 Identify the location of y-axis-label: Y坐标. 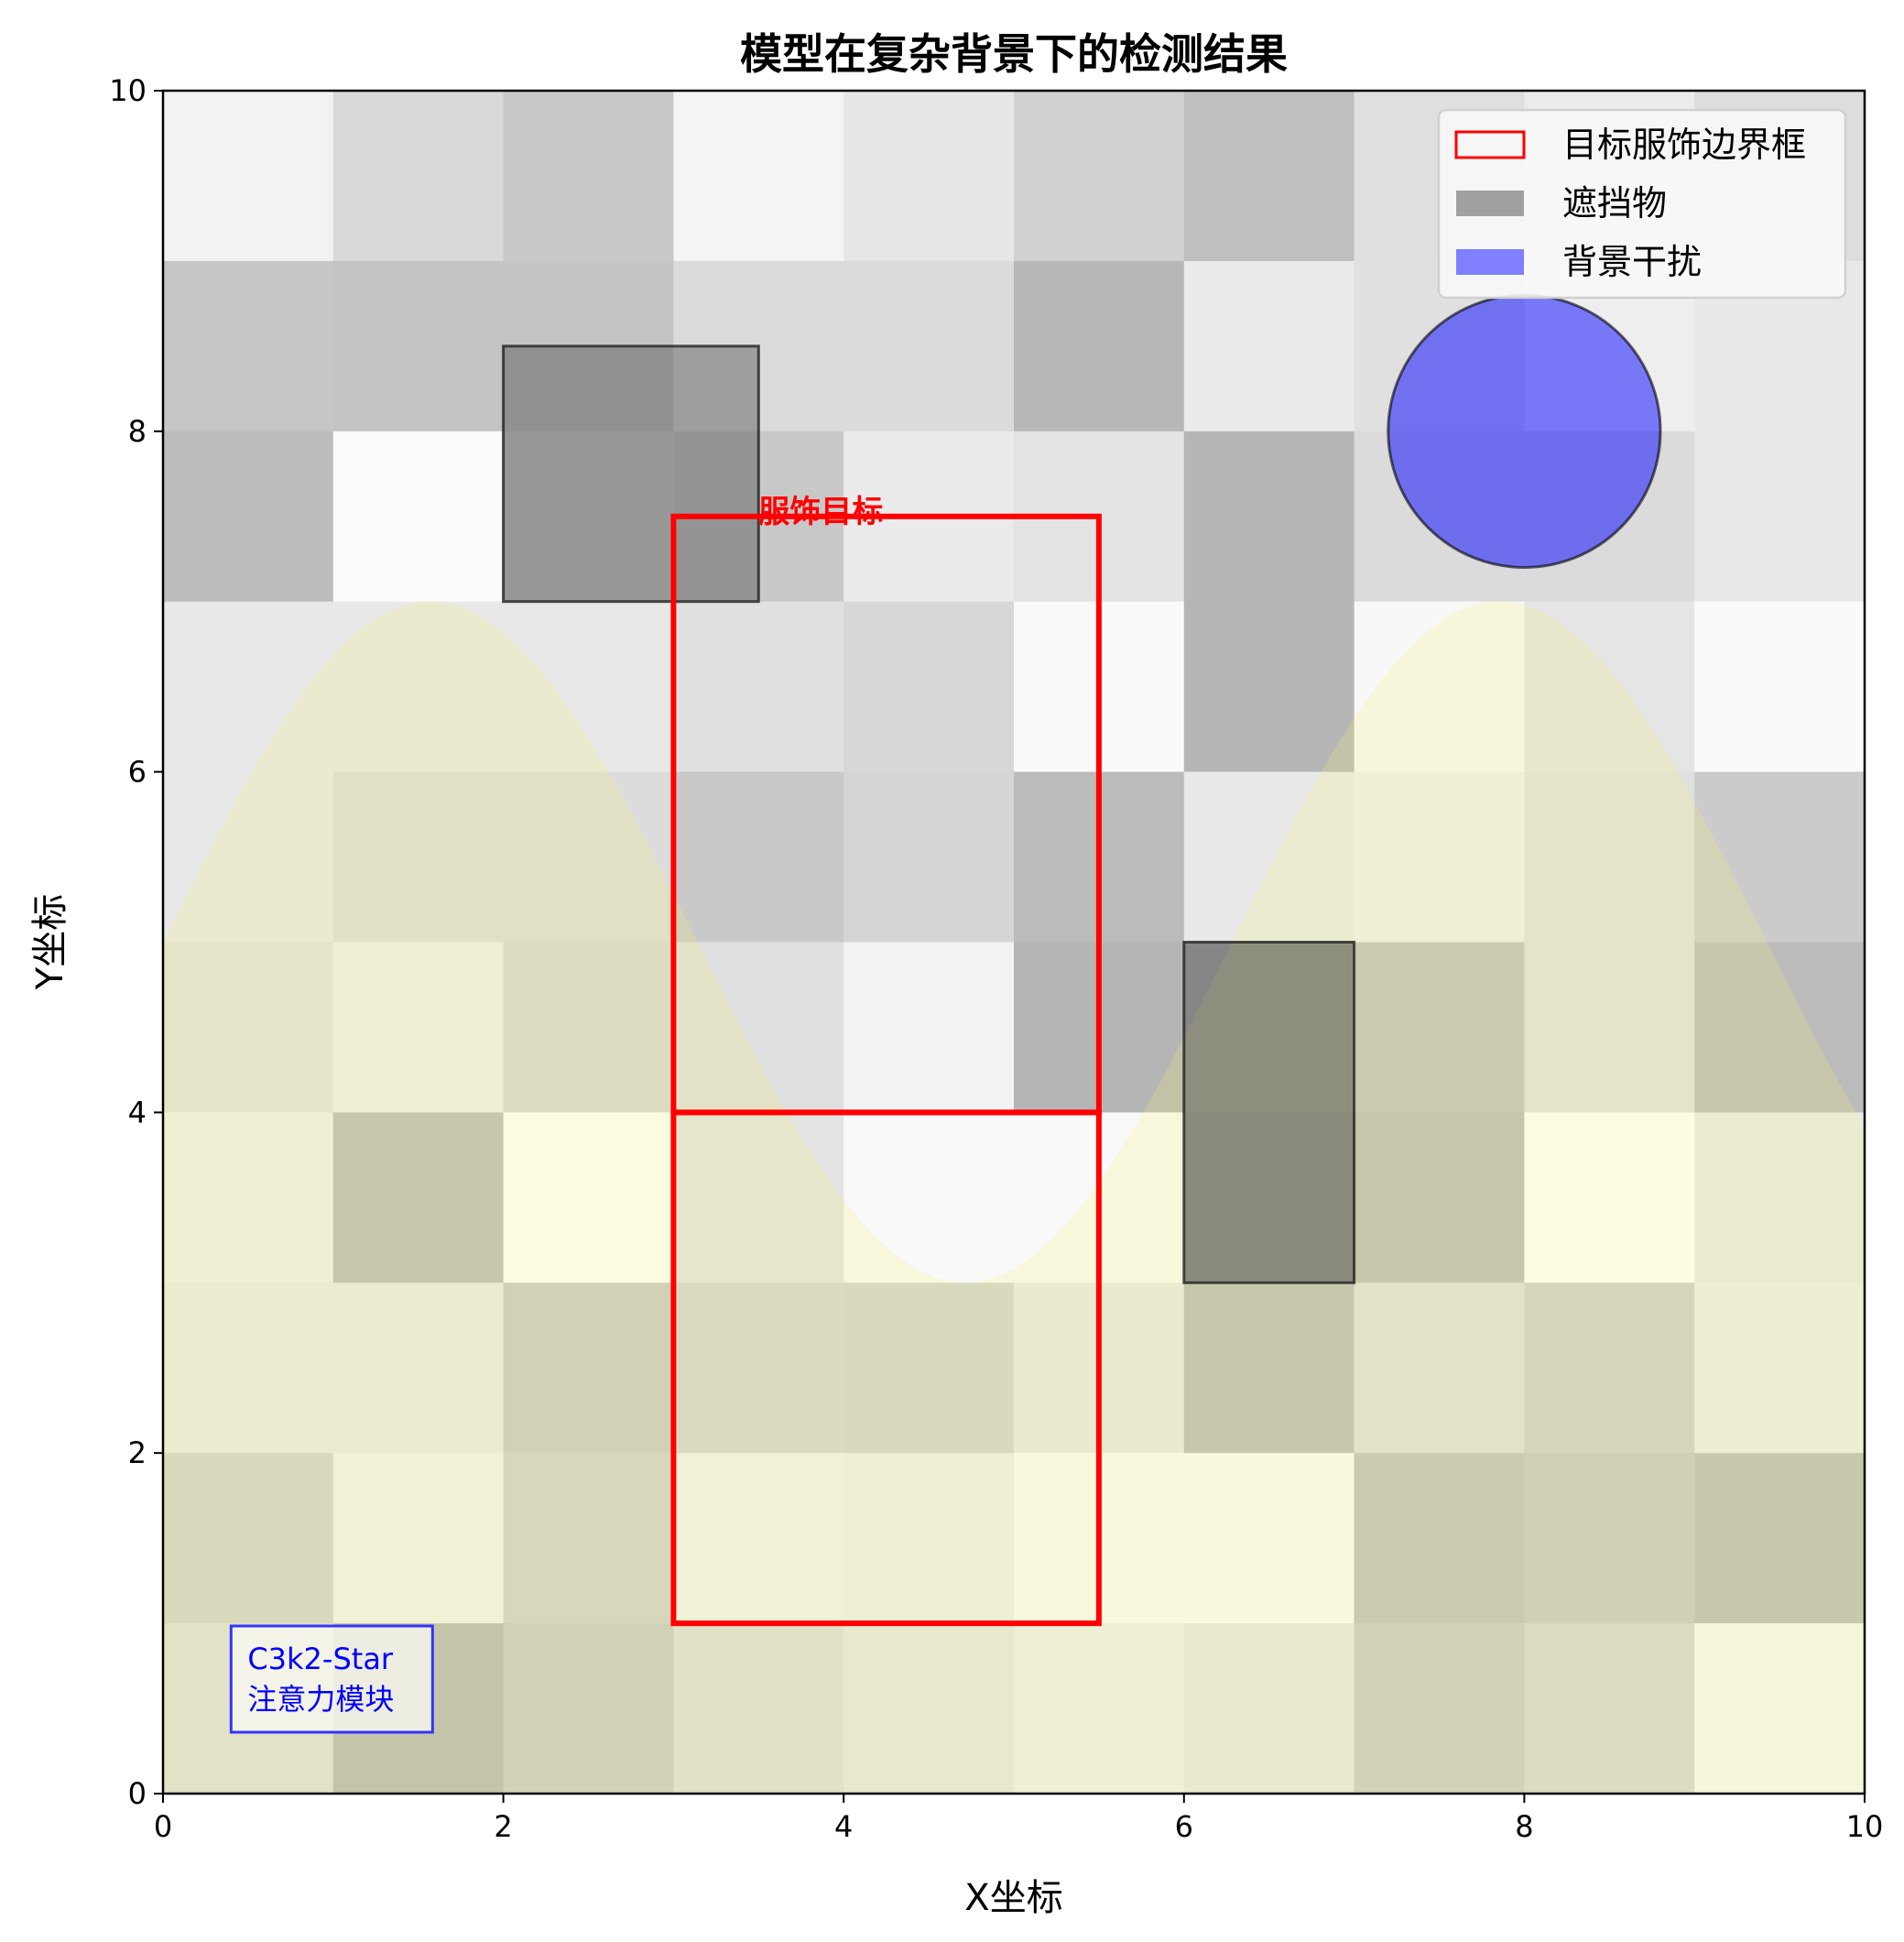
(50, 942).